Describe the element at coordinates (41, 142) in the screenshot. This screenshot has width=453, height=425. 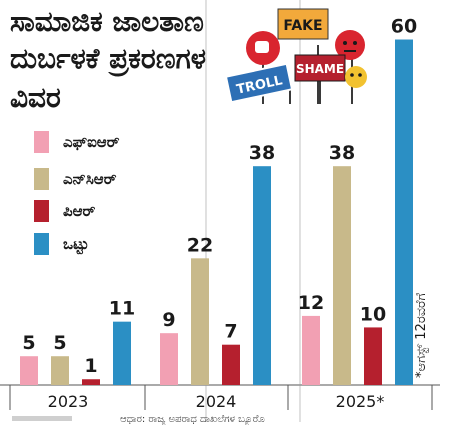
I see `legend-swatch-fir` at that location.